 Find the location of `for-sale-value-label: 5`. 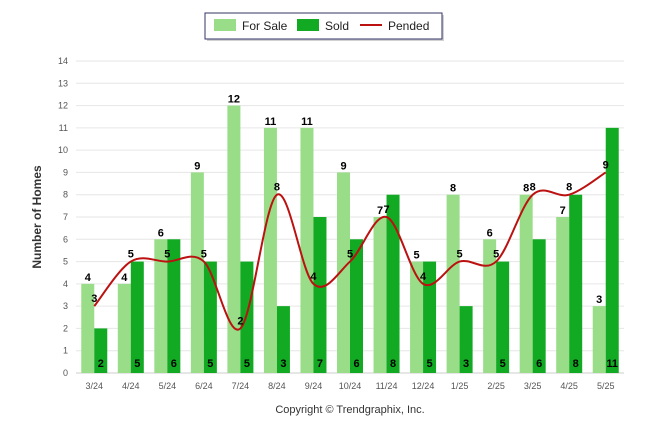

for-sale-value-label: 5 is located at coordinates (417, 256).